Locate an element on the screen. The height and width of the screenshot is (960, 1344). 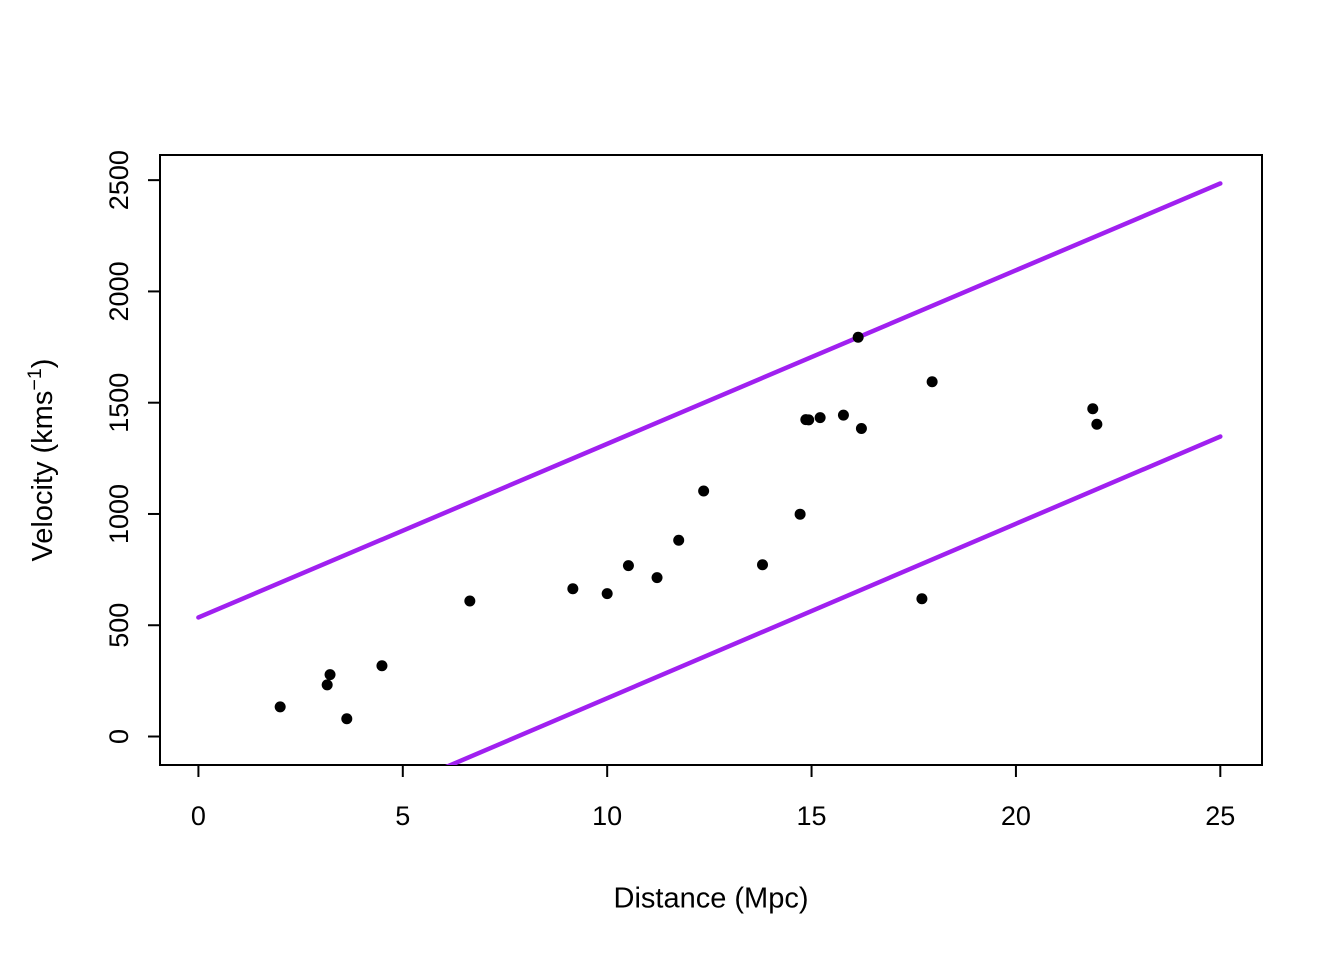
y-tick-label: 2000 is located at coordinates (119, 291).